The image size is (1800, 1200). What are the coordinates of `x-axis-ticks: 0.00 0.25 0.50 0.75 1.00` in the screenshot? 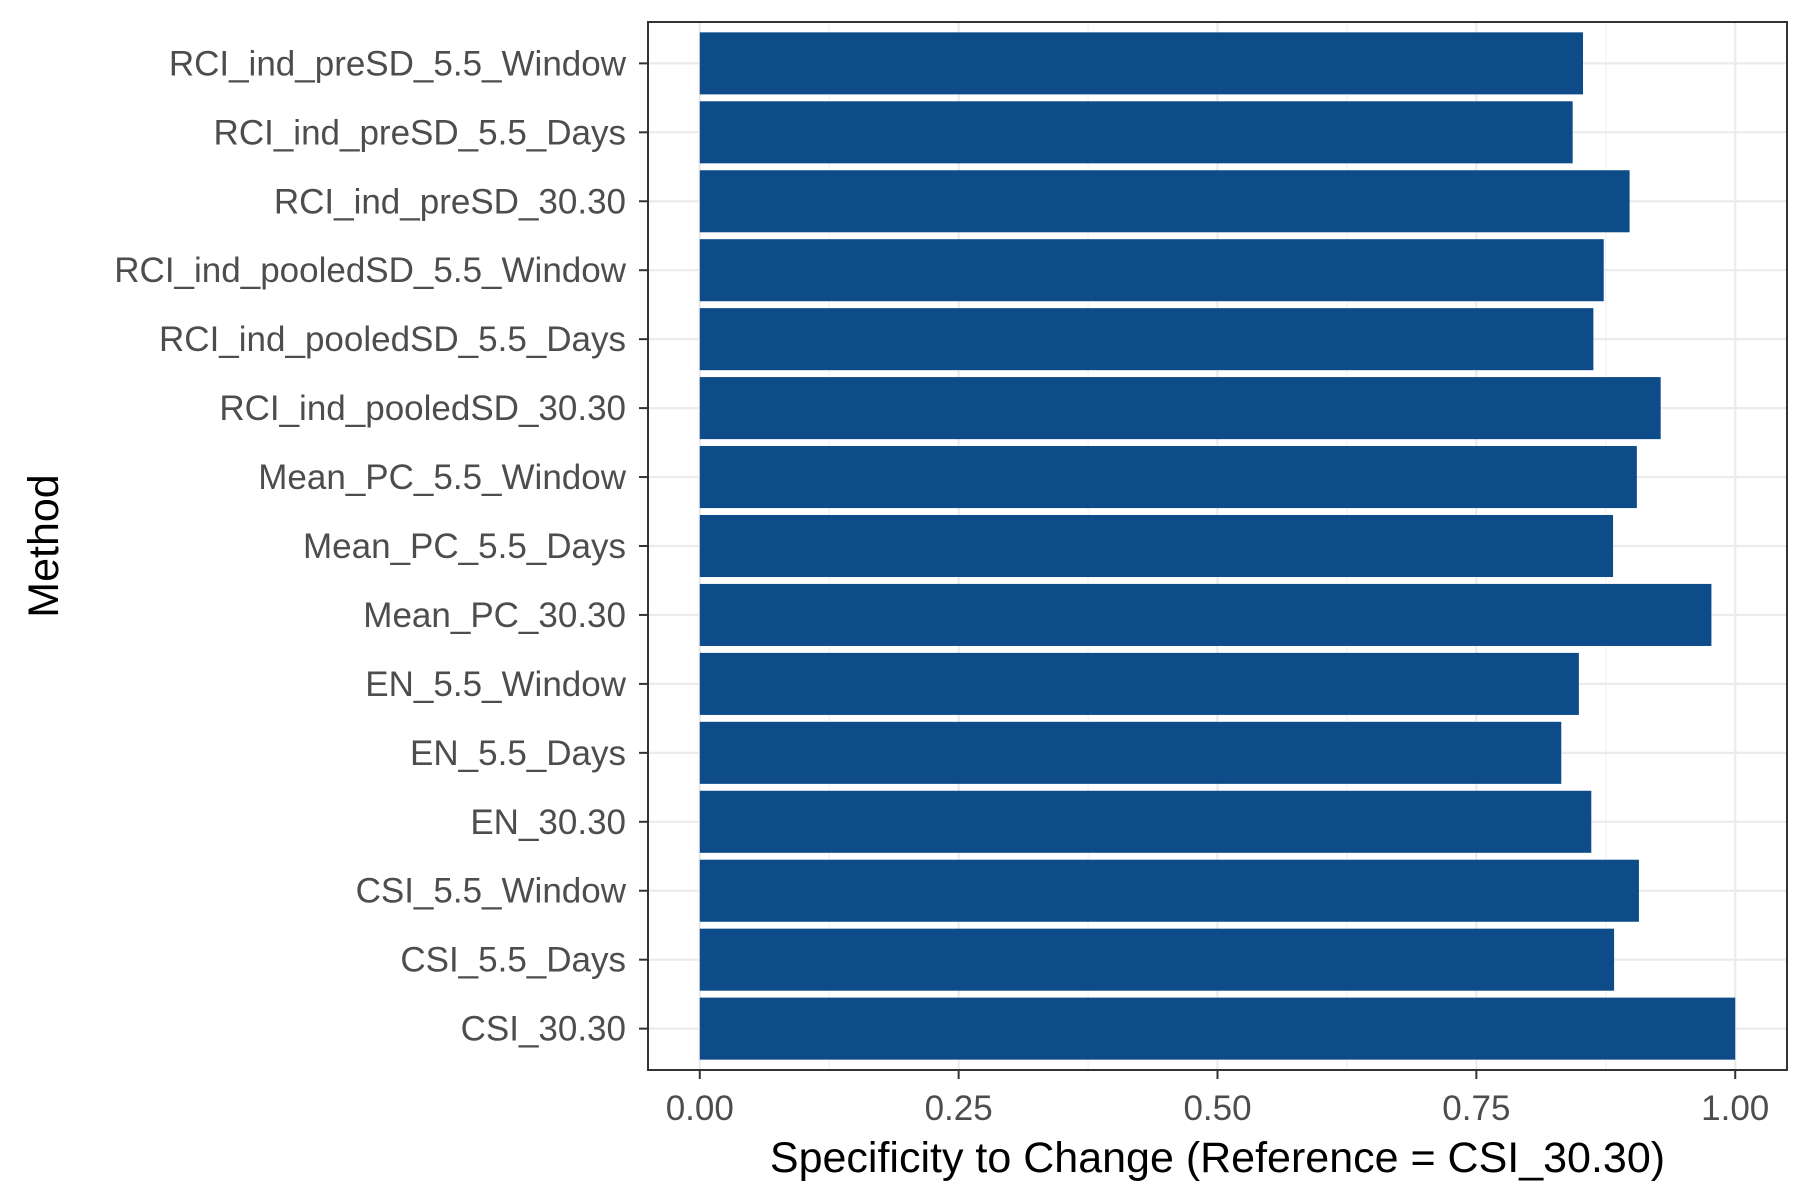 It's located at (1217, 1099).